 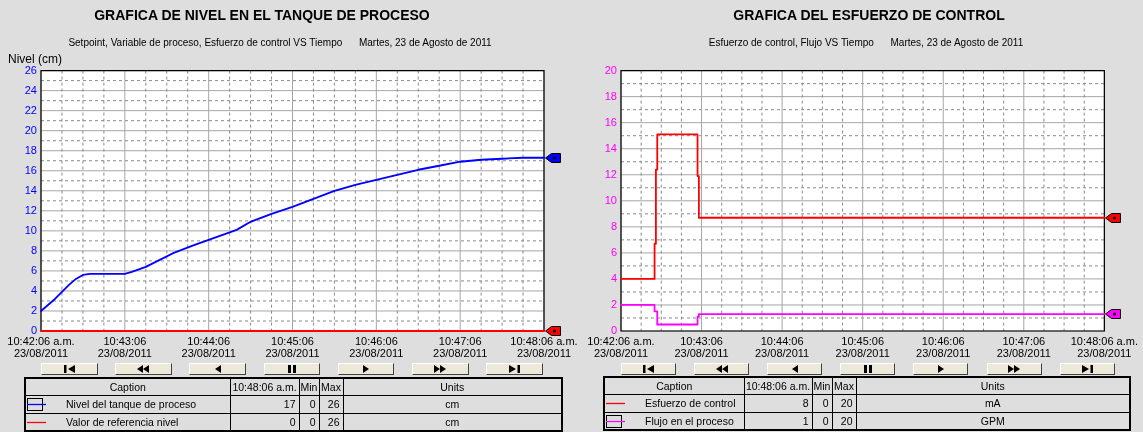 What do you see at coordinates (866, 42) in the screenshot?
I see `chart-subtitle: Esfuerzo de control, Flujo VS Tiempo Martes, 23 de Agosto de 2011` at bounding box center [866, 42].